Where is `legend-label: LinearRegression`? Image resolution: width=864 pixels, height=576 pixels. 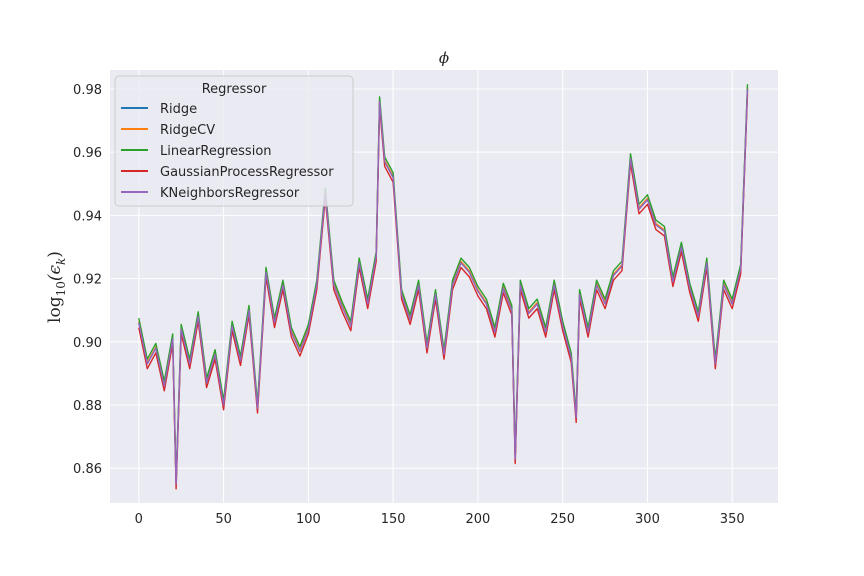 legend-label: LinearRegression is located at coordinates (216, 151).